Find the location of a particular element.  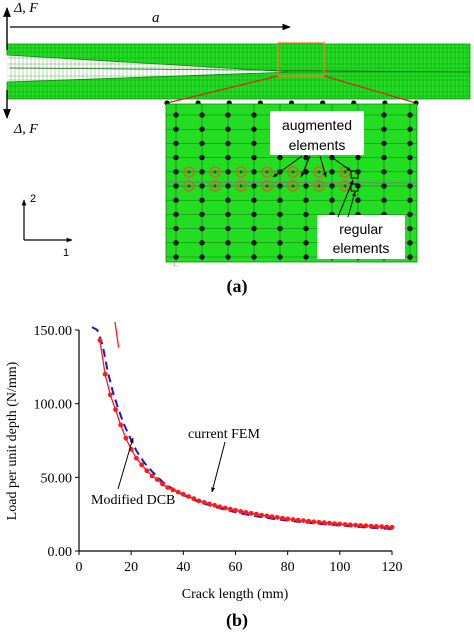

y-axis-label: Load per unit depth (N/mm) is located at coordinates (12, 440).